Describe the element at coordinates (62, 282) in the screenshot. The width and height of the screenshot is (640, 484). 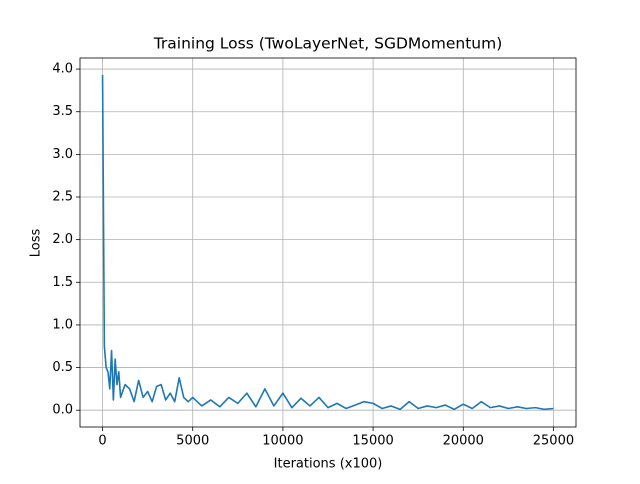
I see `y-tick-label: 1.5` at that location.